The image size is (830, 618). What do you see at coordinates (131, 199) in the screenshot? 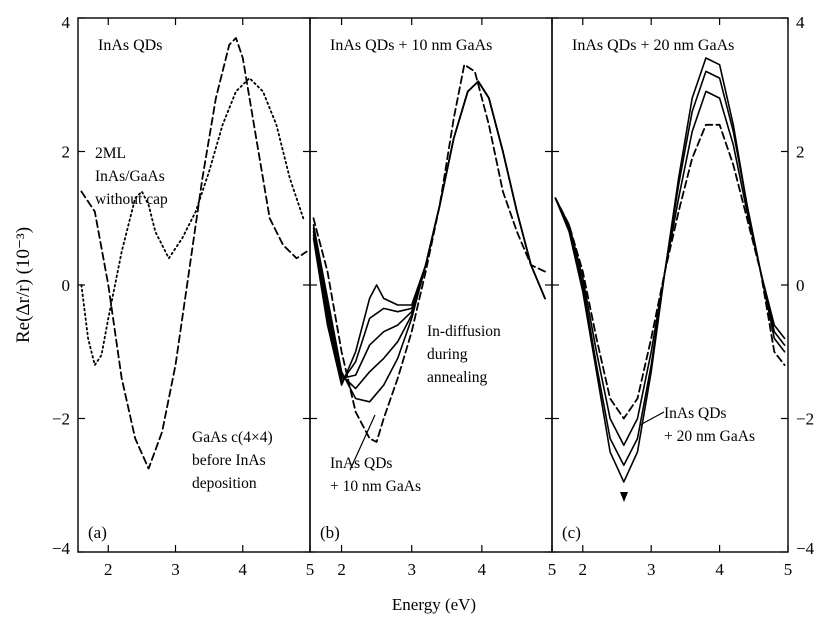
I see `annotation-text: without cap` at bounding box center [131, 199].